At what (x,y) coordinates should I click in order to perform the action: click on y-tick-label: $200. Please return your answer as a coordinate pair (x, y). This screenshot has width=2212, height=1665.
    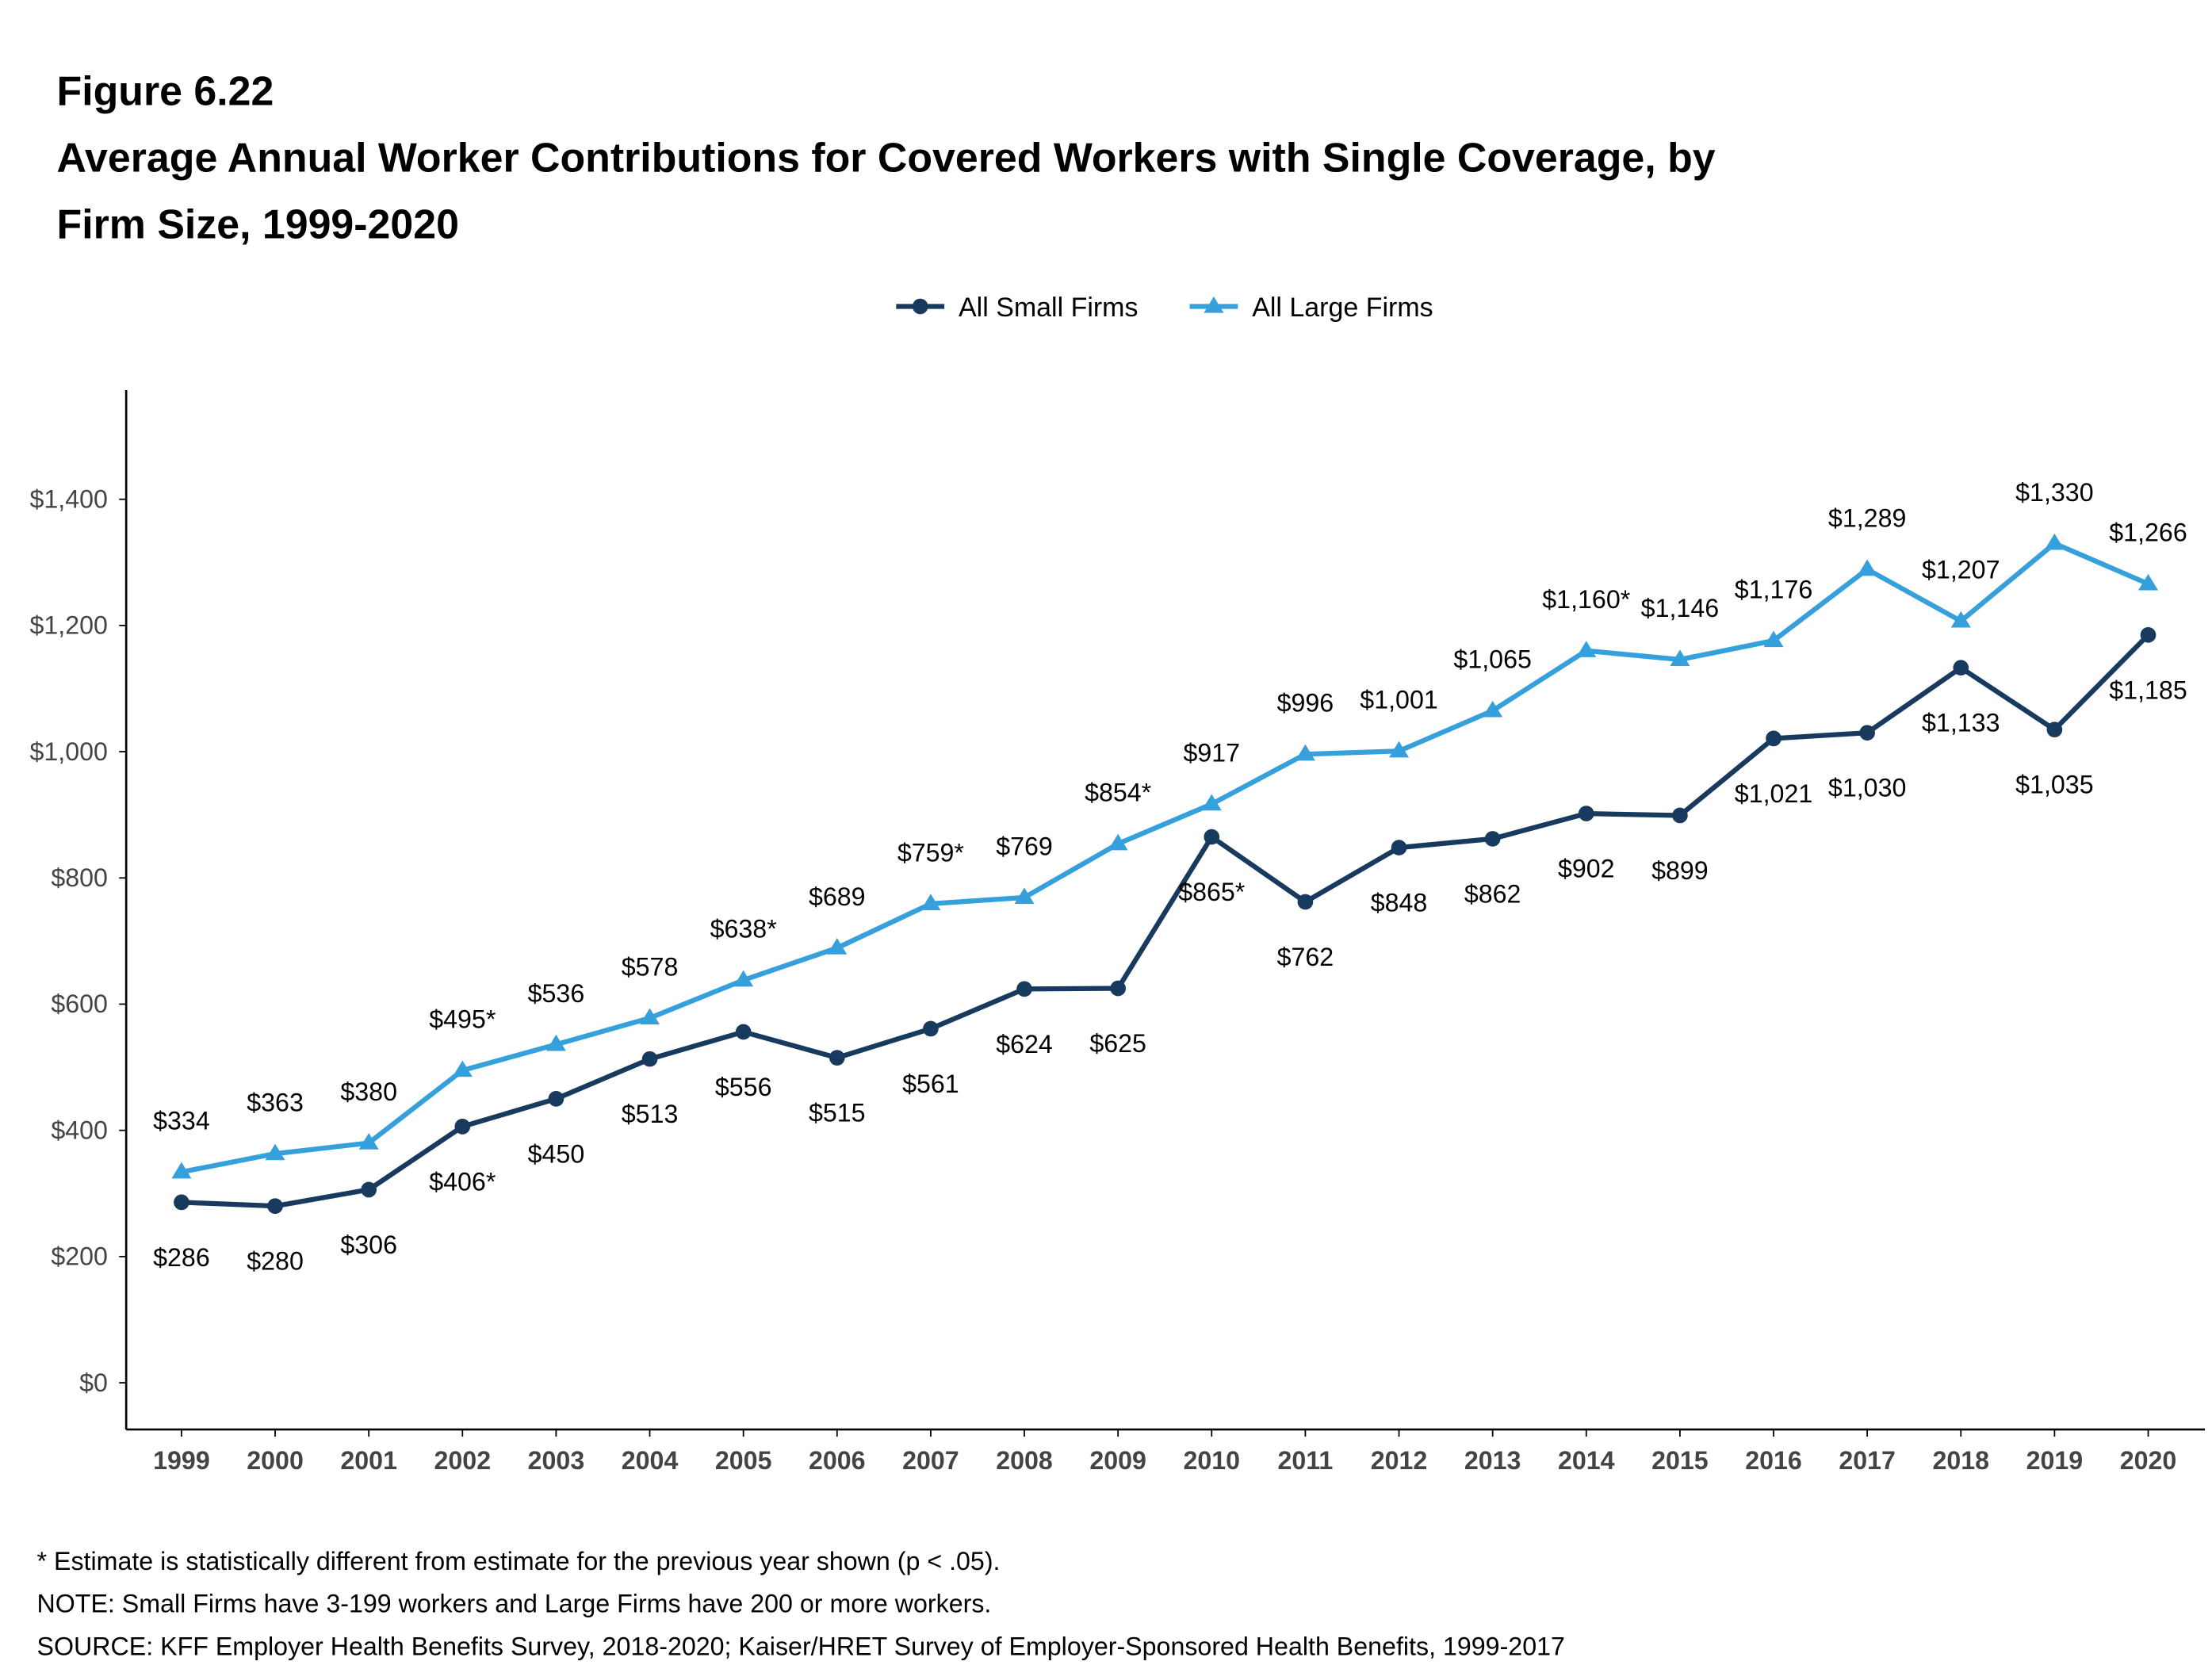
    Looking at the image, I should click on (80, 1256).